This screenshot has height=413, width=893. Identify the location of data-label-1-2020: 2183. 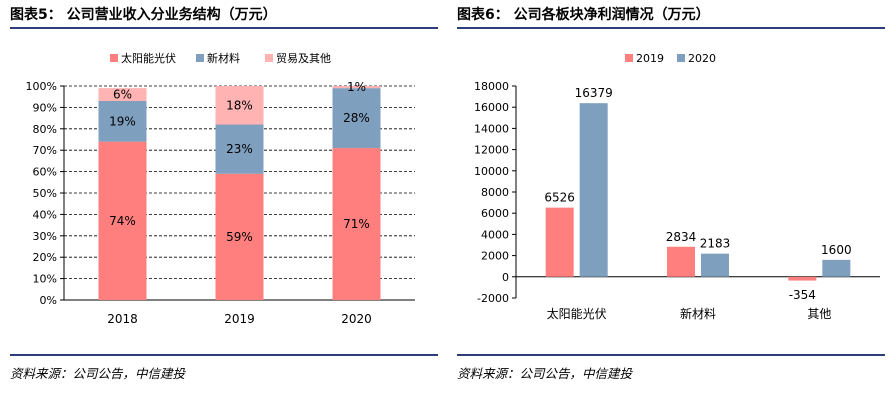
(715, 244).